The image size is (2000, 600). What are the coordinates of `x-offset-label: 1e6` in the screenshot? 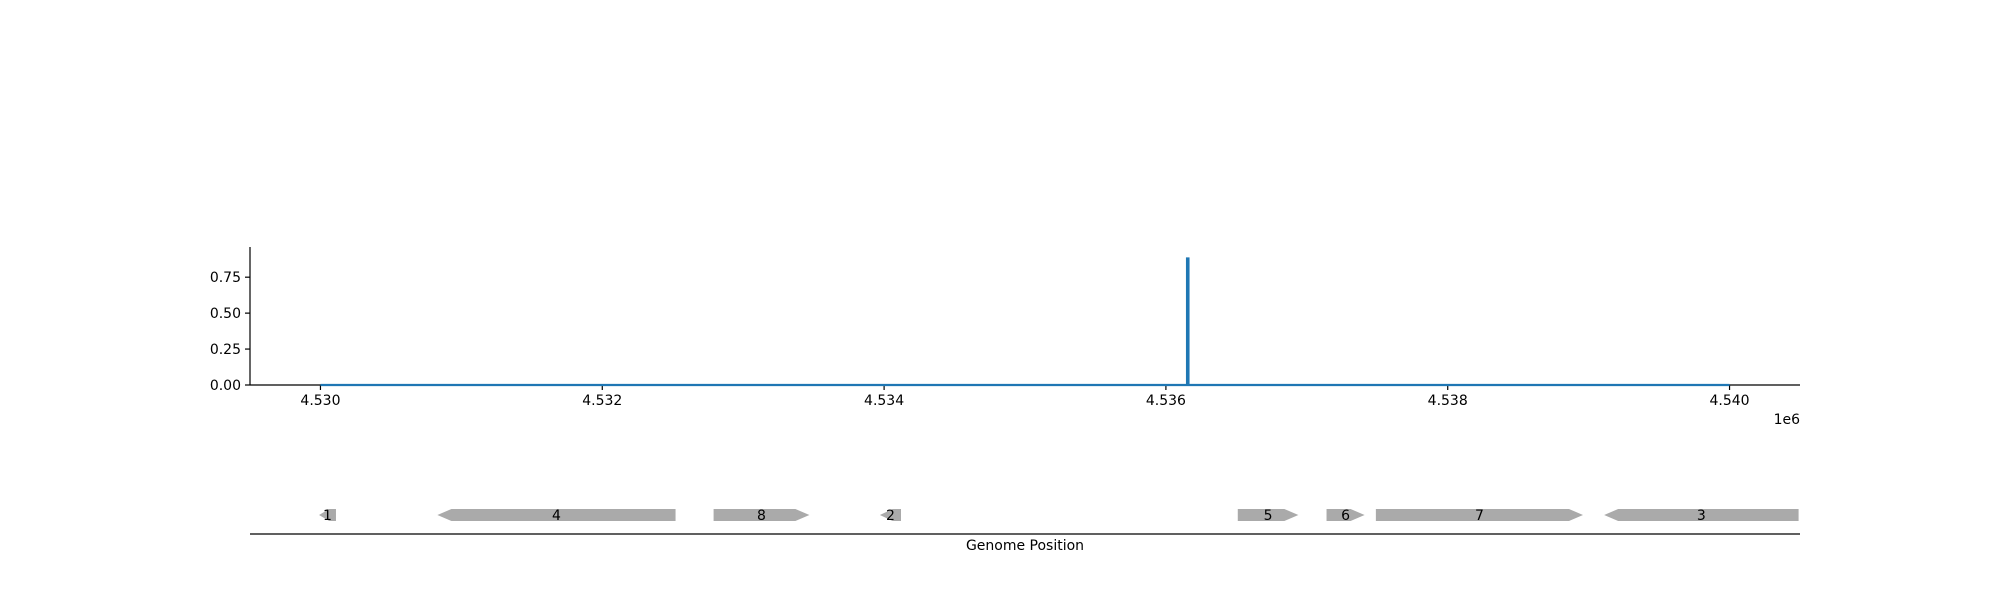 It's located at (1787, 420).